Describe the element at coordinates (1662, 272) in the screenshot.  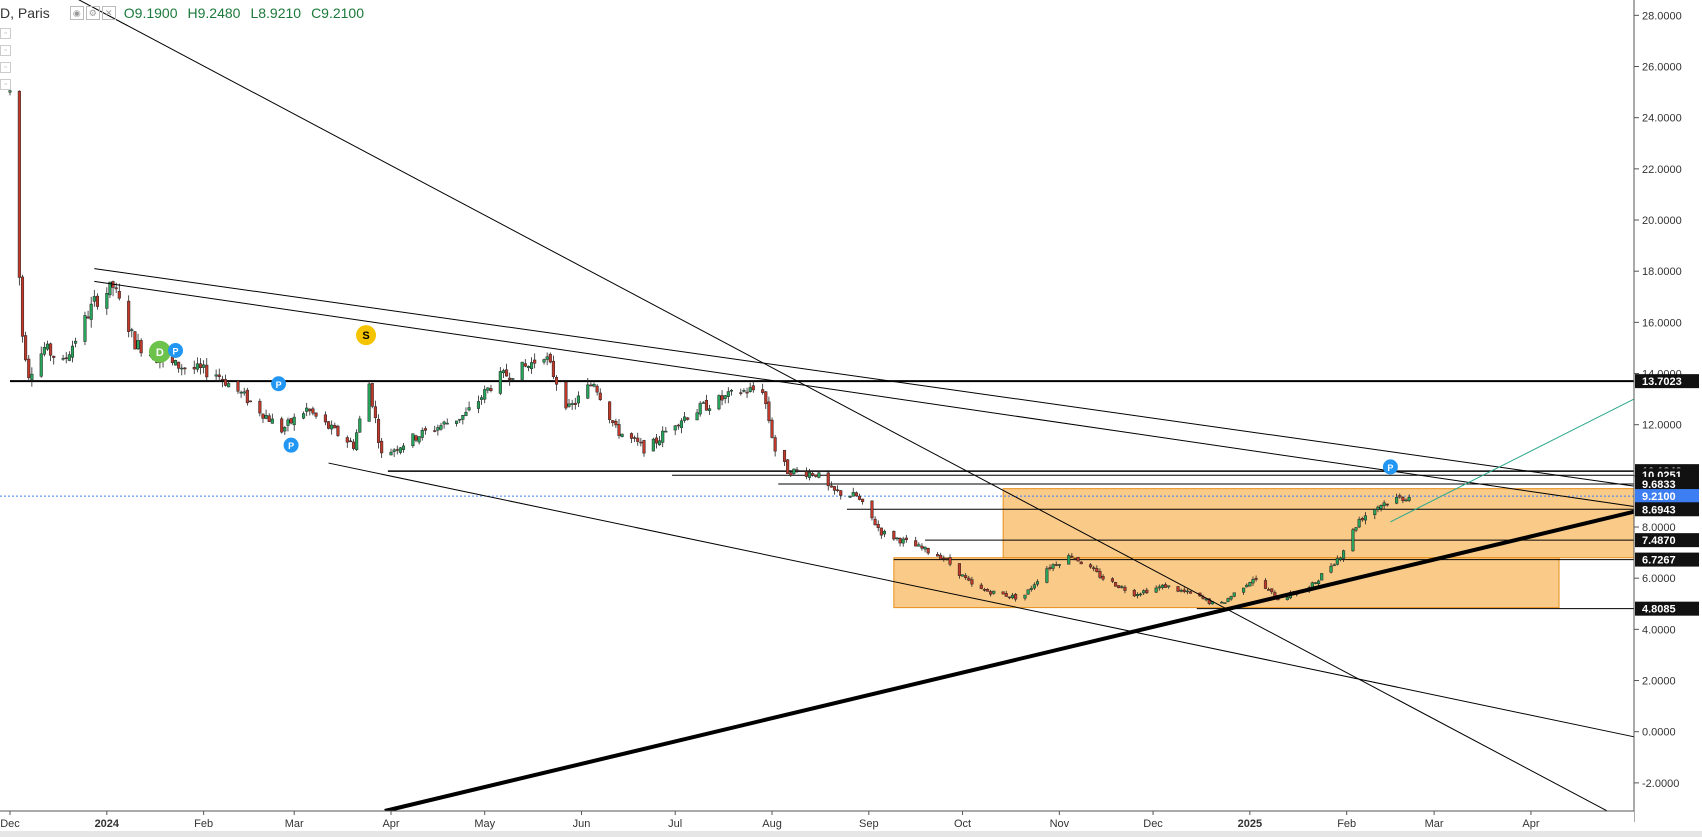
I see `price-tick-label: 18.0000` at that location.